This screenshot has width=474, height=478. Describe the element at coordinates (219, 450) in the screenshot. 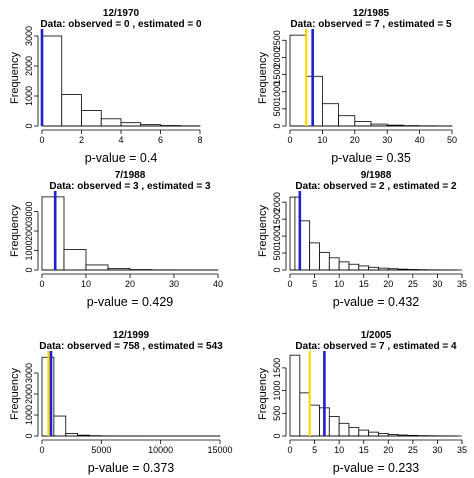

I see `x-tick-label: 15000` at that location.